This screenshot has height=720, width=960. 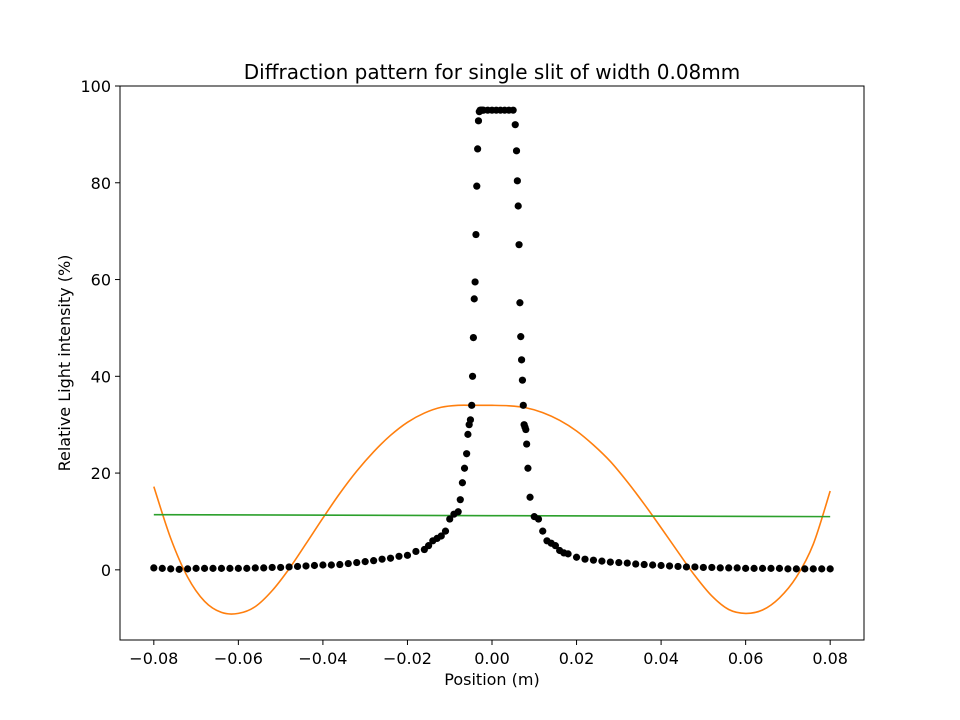 I want to click on x-tick-label: −0.02, so click(x=407, y=658).